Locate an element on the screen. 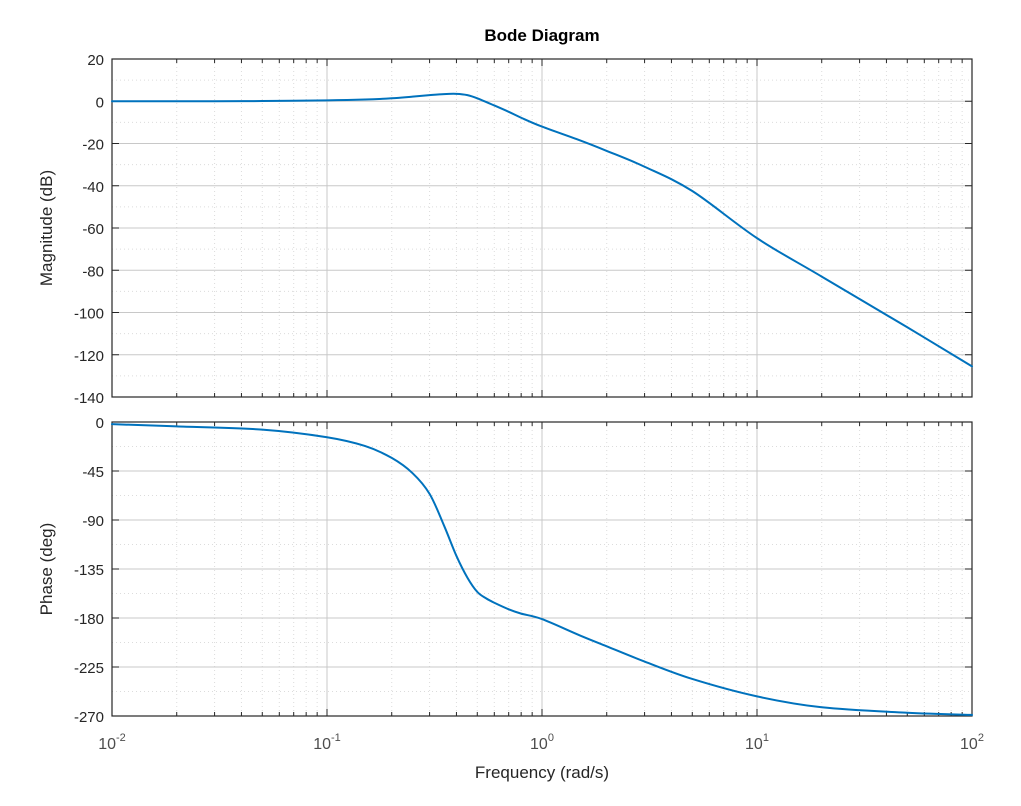  magnitude-y-tick-label: 20 is located at coordinates (95, 60).